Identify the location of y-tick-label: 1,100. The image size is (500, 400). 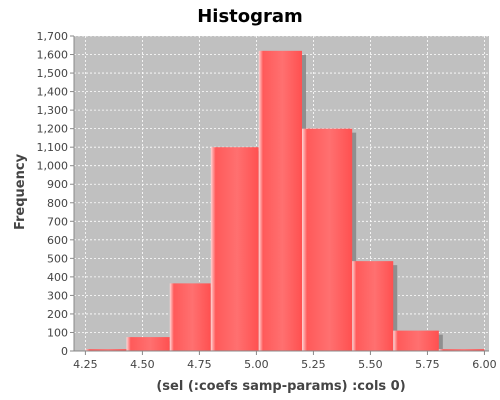
(53, 147).